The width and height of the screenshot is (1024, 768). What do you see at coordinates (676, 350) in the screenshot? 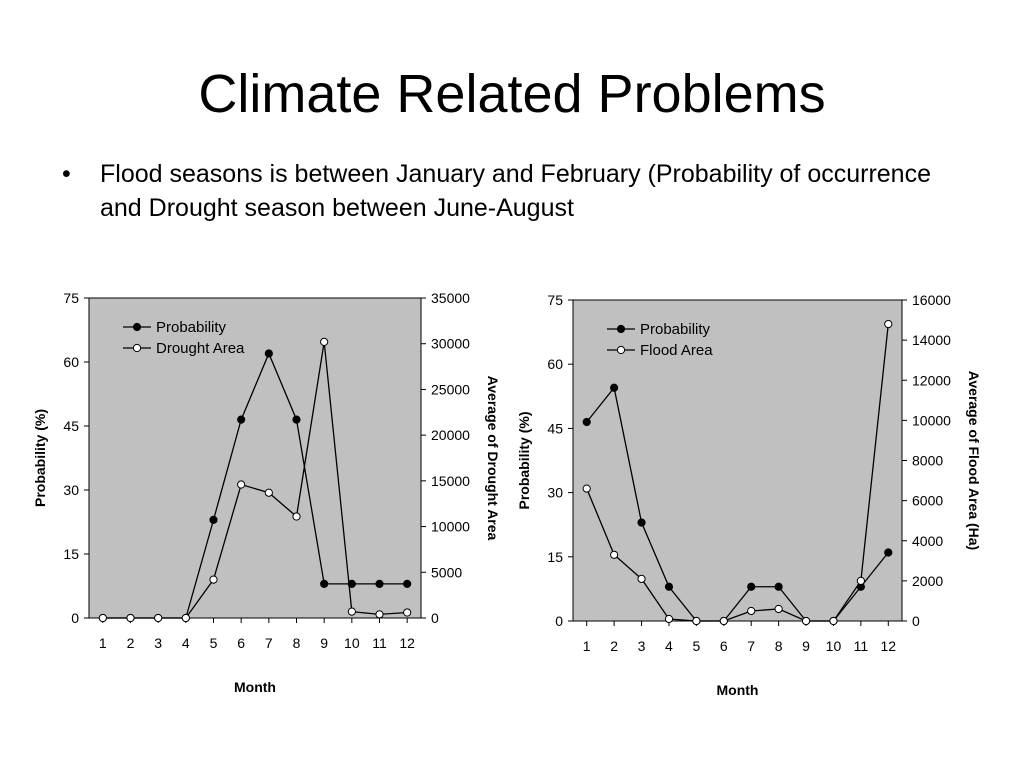
I see `legend-label: Flood Area` at bounding box center [676, 350].